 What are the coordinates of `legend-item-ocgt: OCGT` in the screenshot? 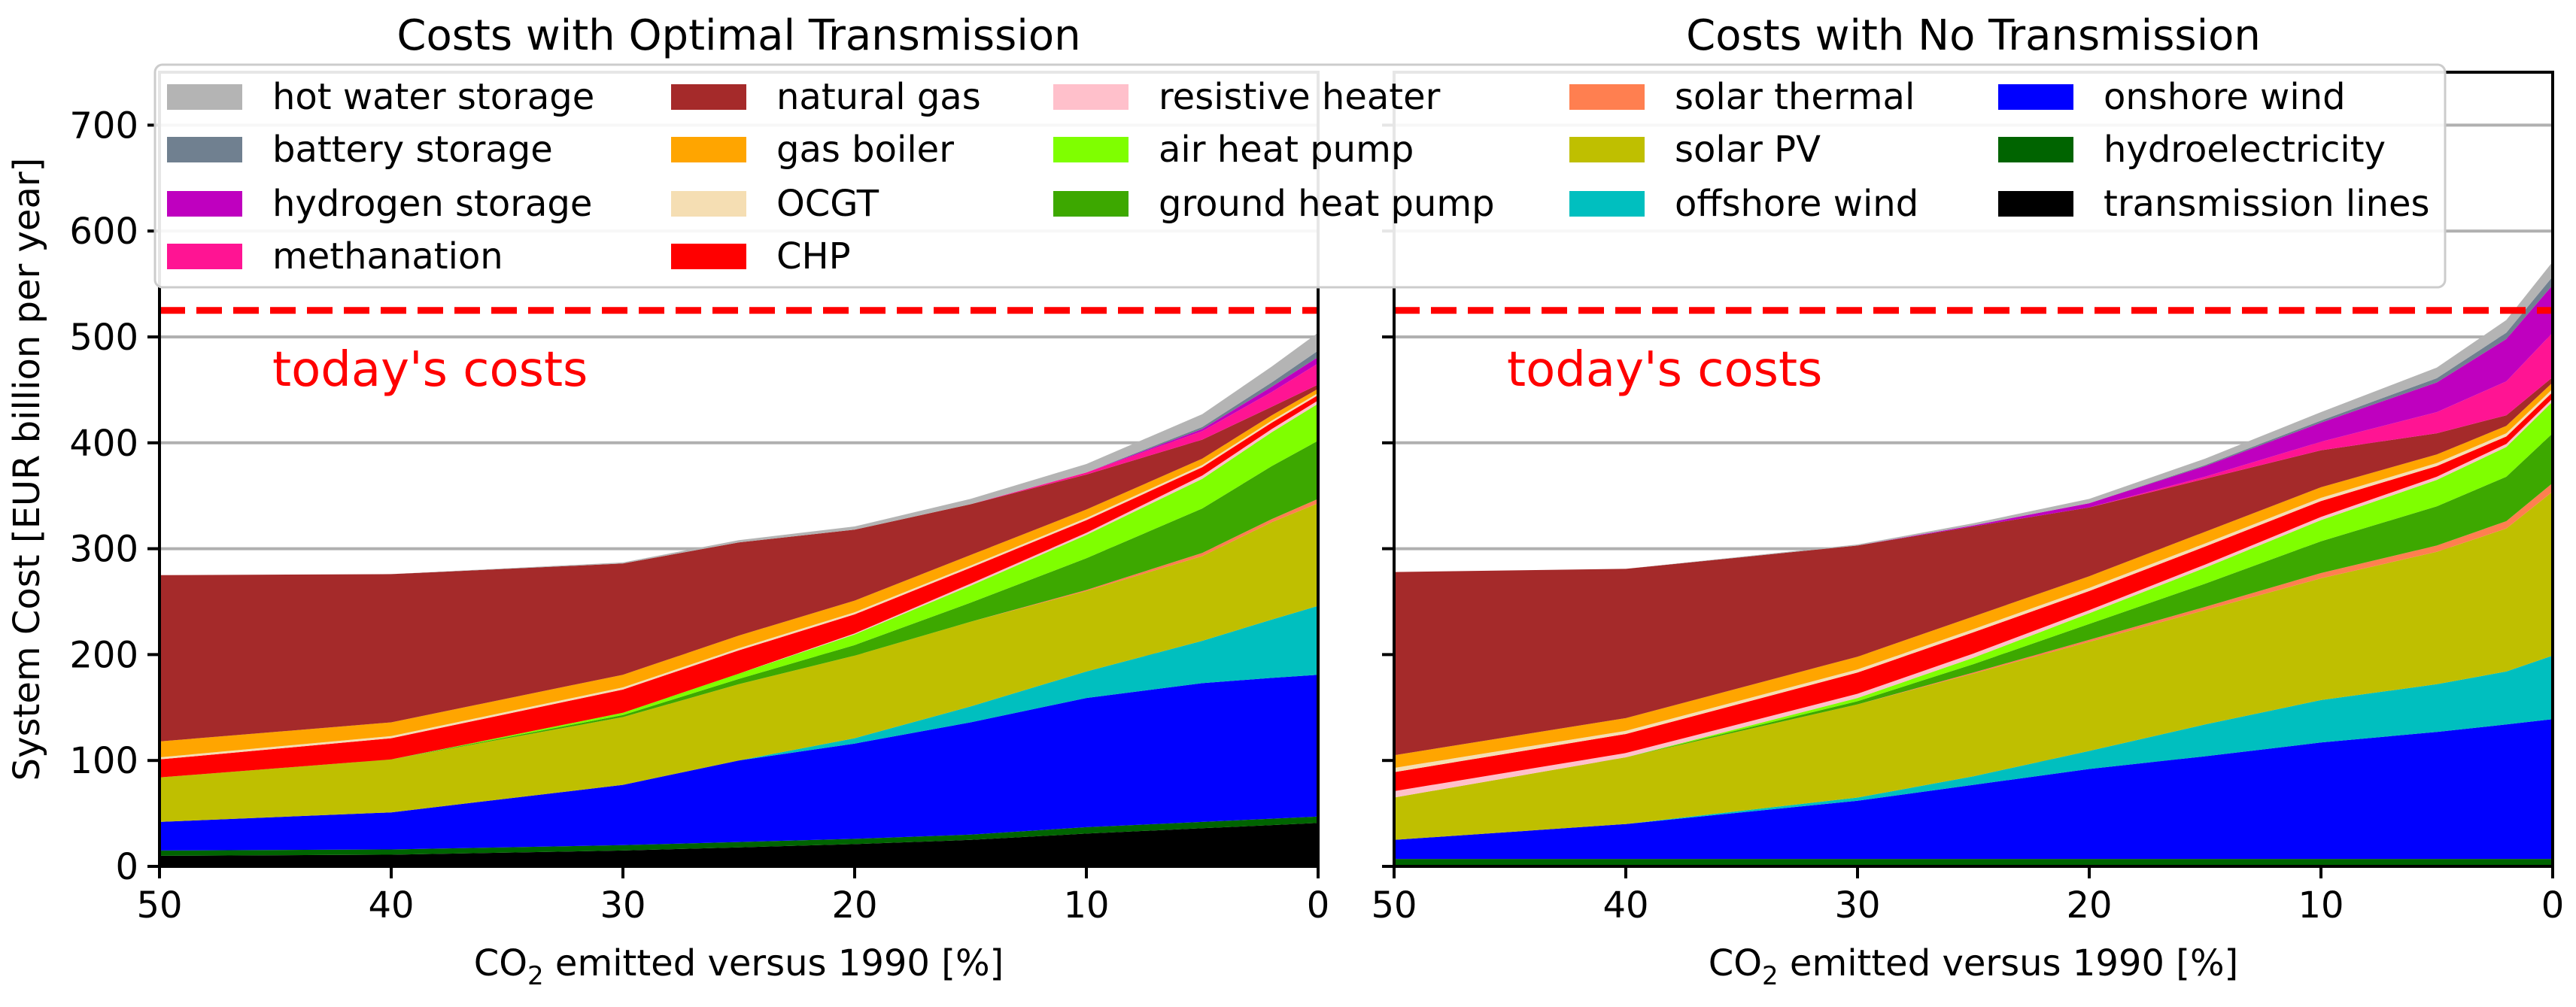 It's located at (775, 204).